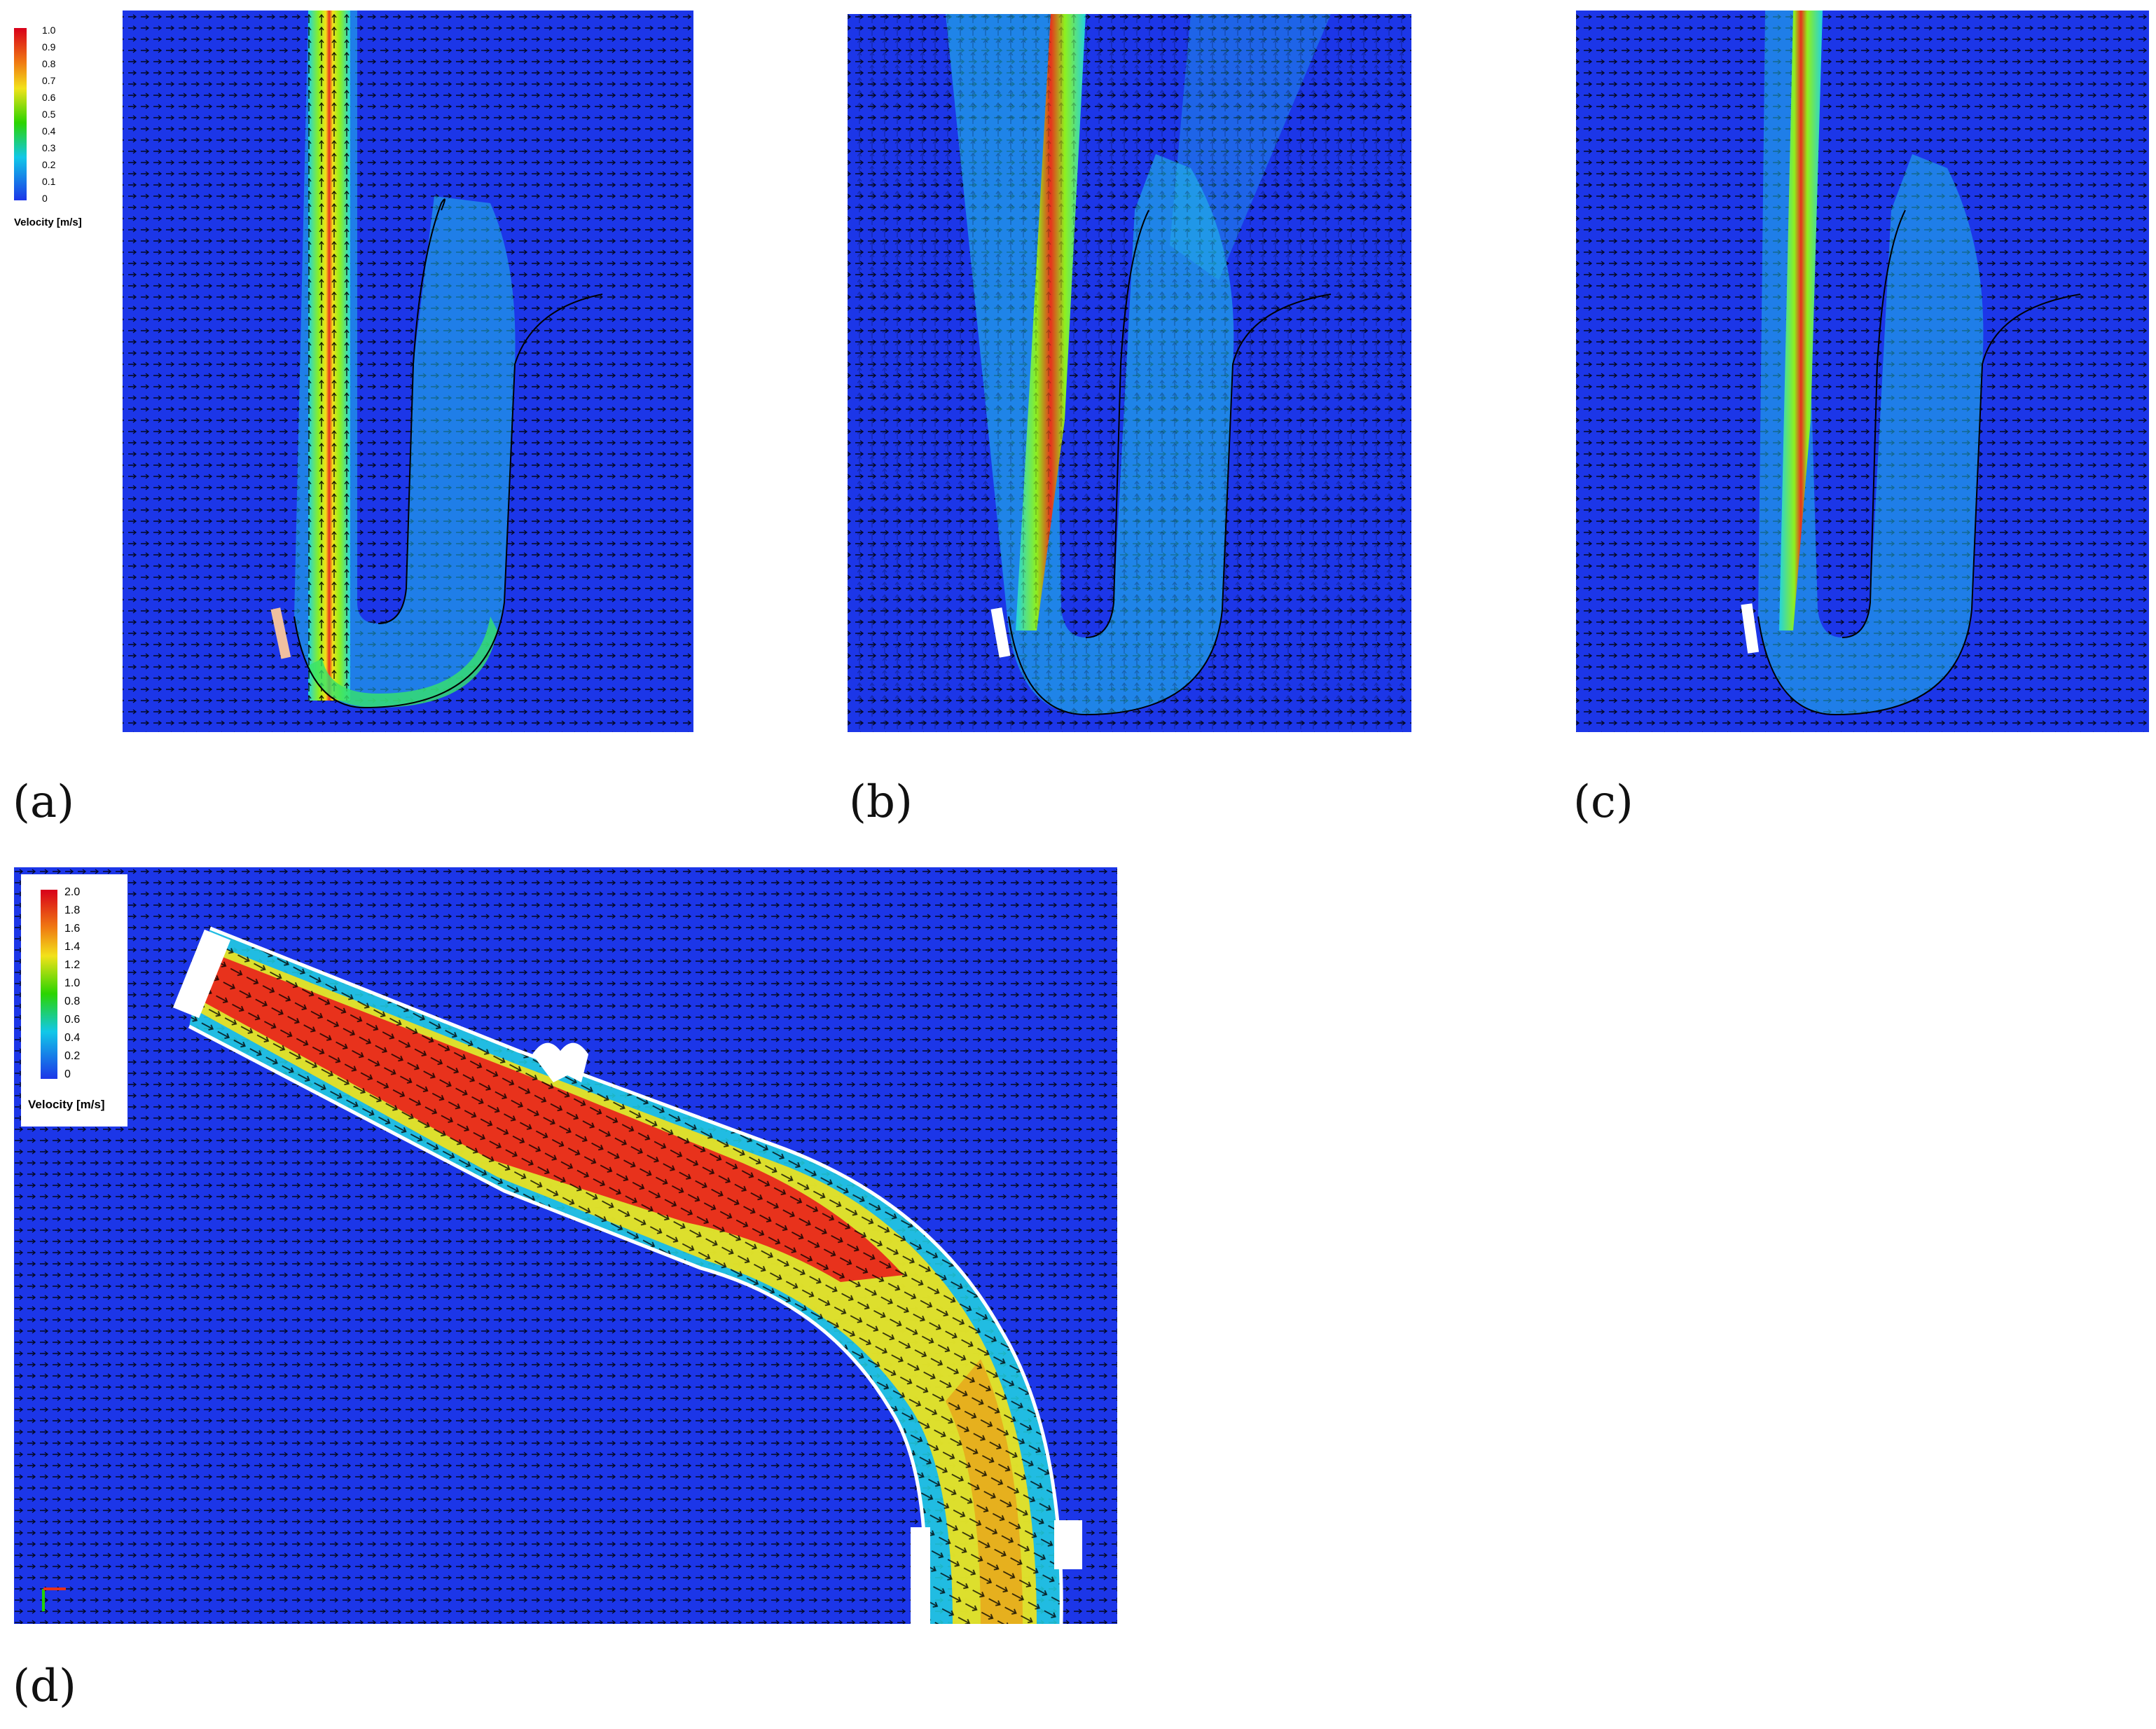  I want to click on legend-tick: 0.5, so click(49, 114).